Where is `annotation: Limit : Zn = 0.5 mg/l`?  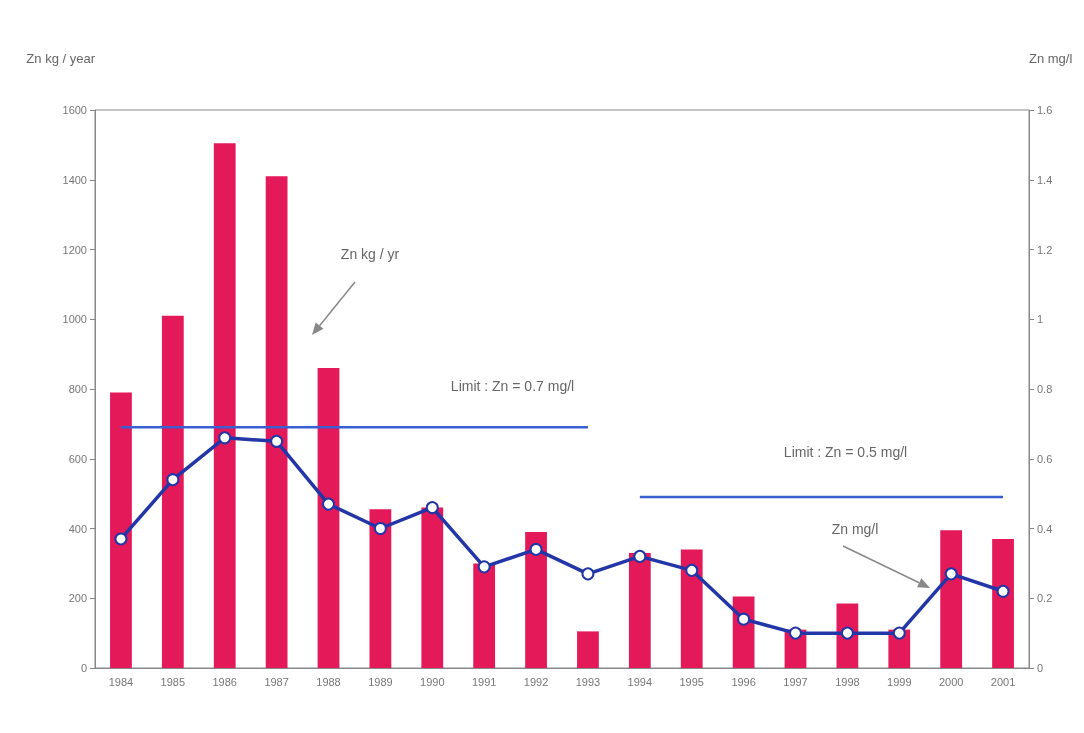 annotation: Limit : Zn = 0.5 mg/l is located at coordinates (845, 452).